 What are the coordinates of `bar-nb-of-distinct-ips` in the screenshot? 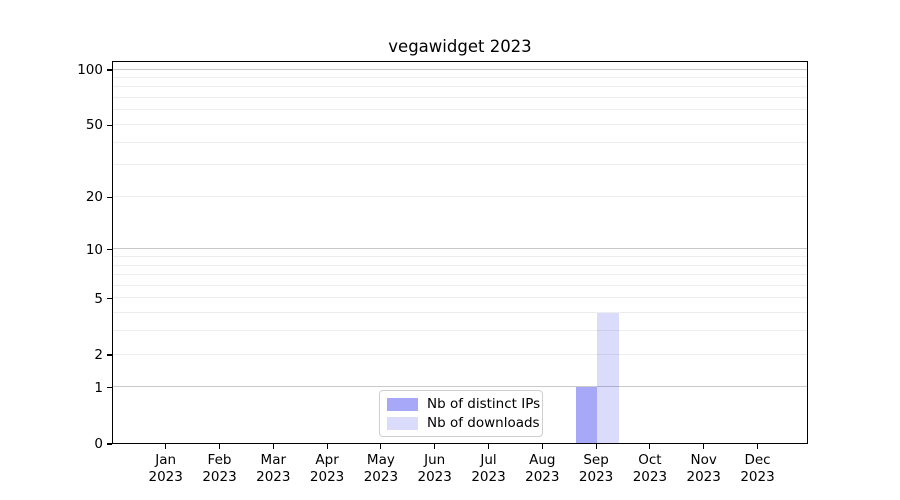 It's located at (586, 414).